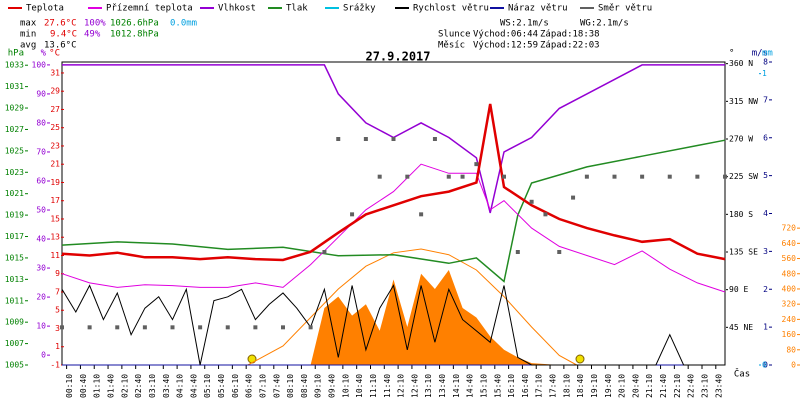  I want to click on y-tick-label: 100, so click(39, 64).